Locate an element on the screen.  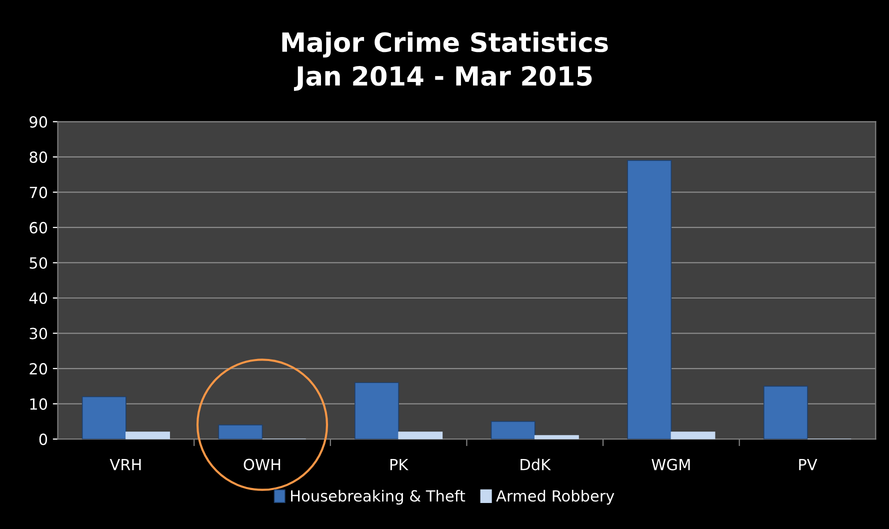
legend-label: Armed Robbery is located at coordinates (555, 497).